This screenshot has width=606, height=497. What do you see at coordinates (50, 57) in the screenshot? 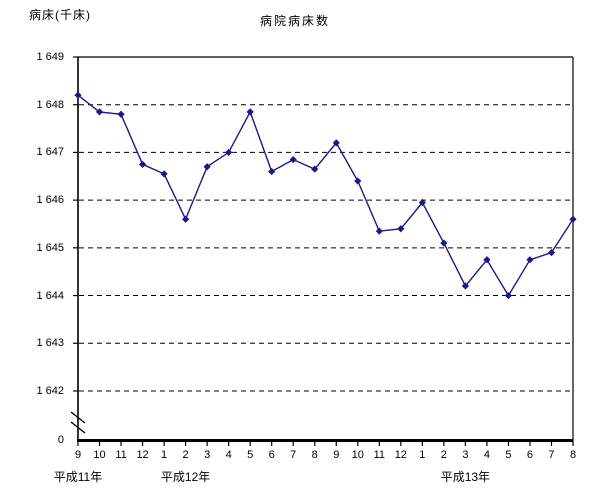
I see `y-tick-label: 1 649` at bounding box center [50, 57].